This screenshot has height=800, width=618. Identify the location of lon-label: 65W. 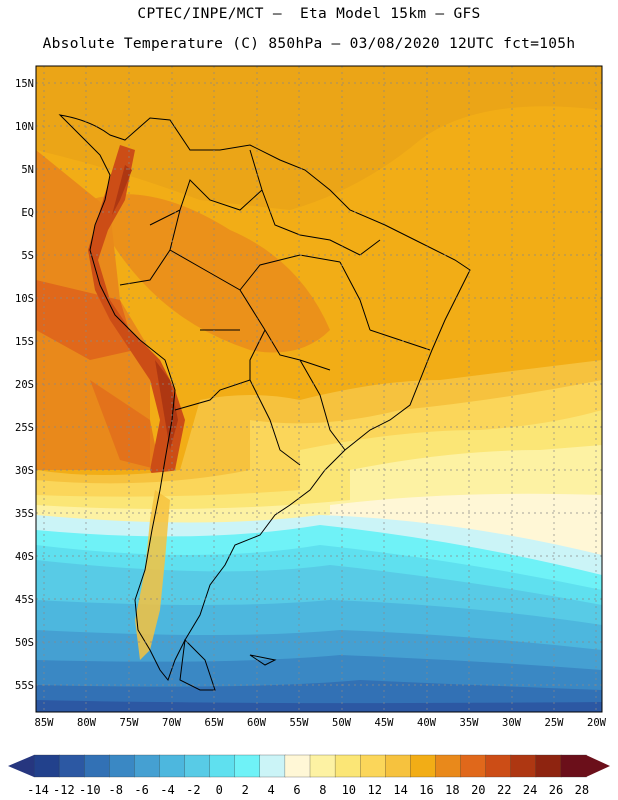
(215, 723).